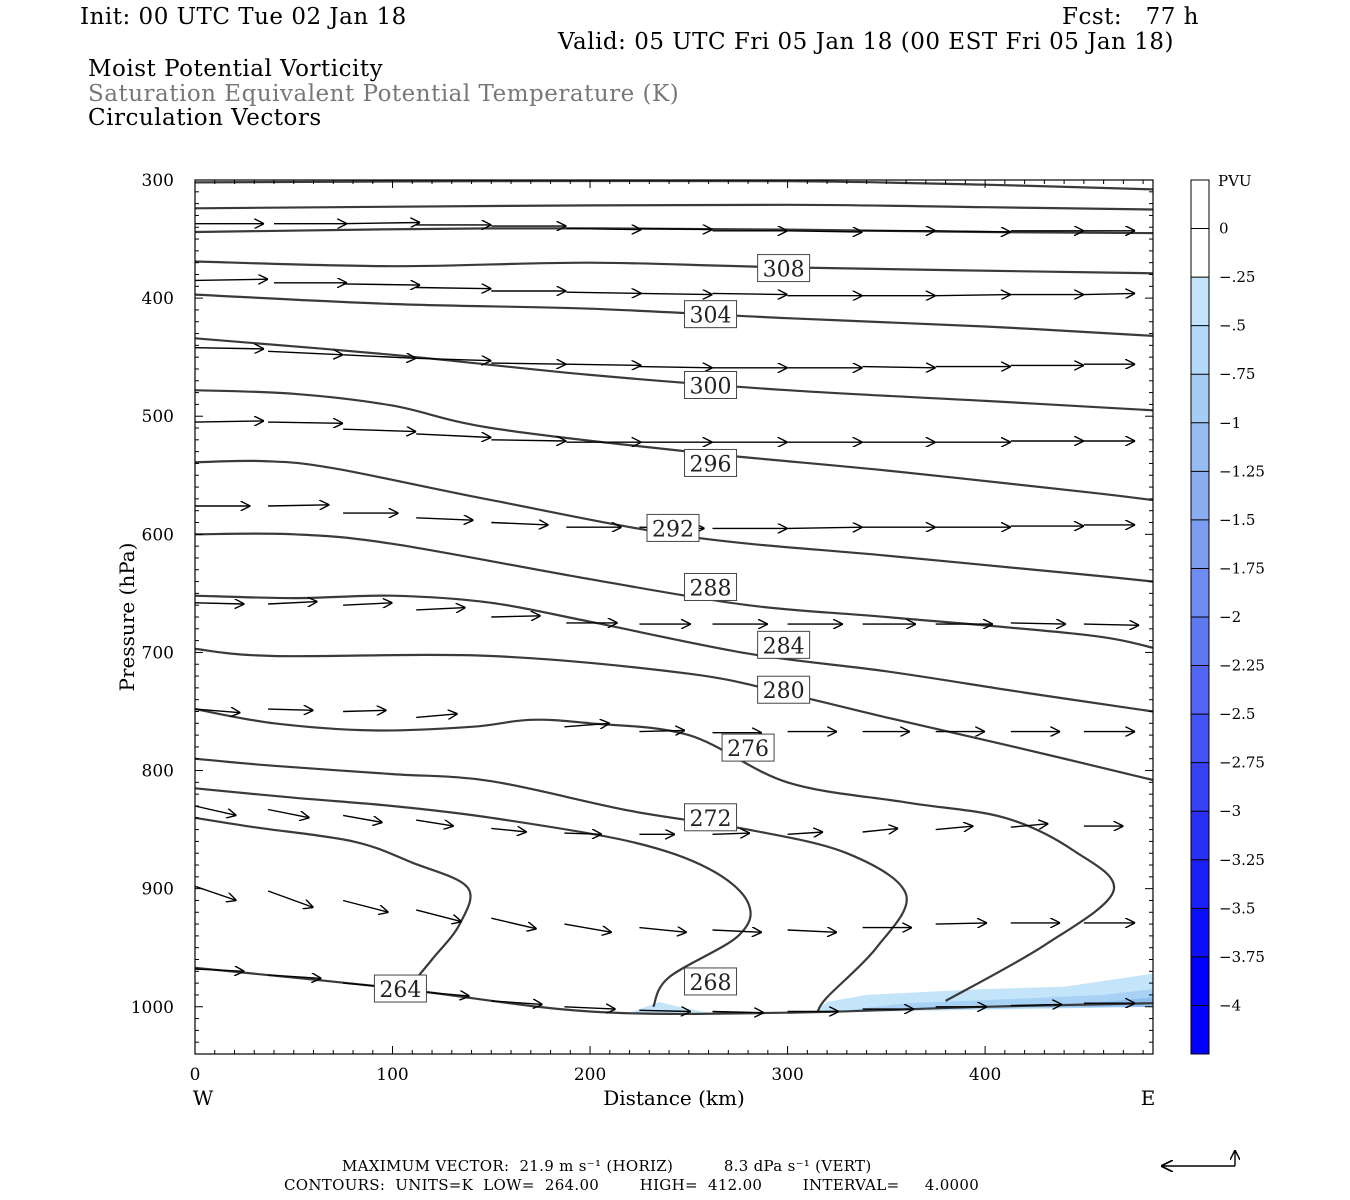 The width and height of the screenshot is (1350, 1200). Describe the element at coordinates (195, 1075) in the screenshot. I see `x-tick-label: 0` at that location.